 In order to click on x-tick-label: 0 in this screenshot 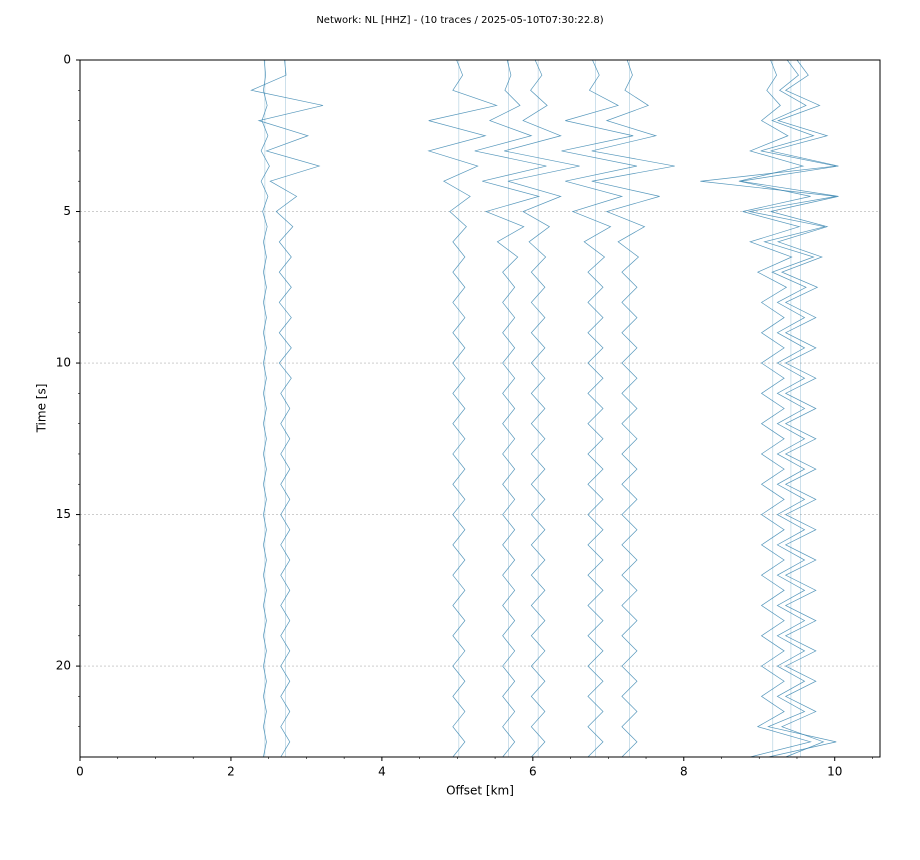, I will do `click(80, 772)`.